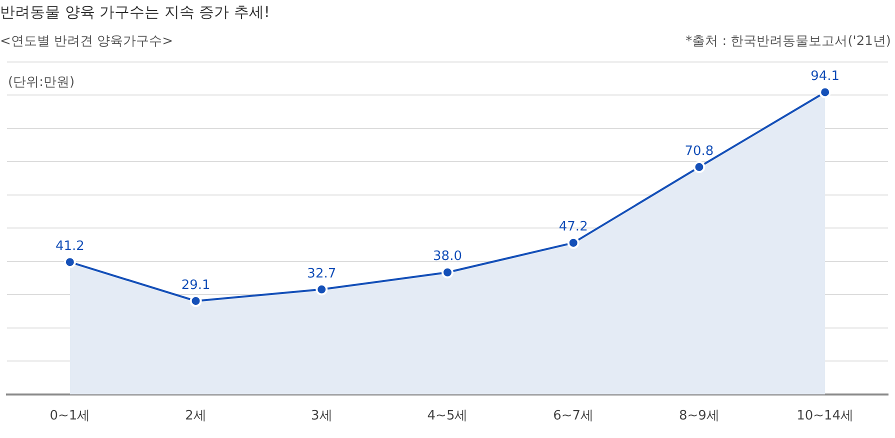 The image size is (895, 438). I want to click on point, so click(699, 167).